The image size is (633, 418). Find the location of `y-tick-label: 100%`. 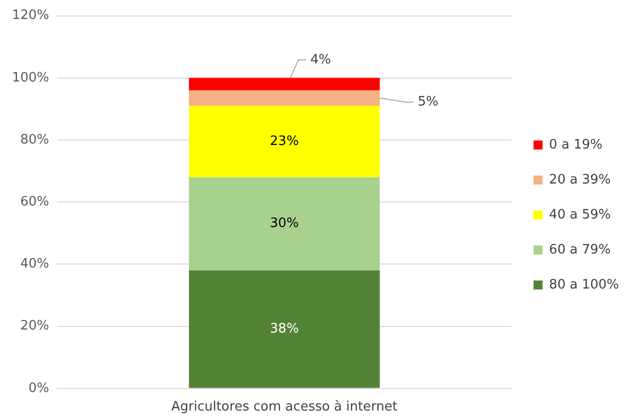

y-tick-label: 100% is located at coordinates (31, 78).